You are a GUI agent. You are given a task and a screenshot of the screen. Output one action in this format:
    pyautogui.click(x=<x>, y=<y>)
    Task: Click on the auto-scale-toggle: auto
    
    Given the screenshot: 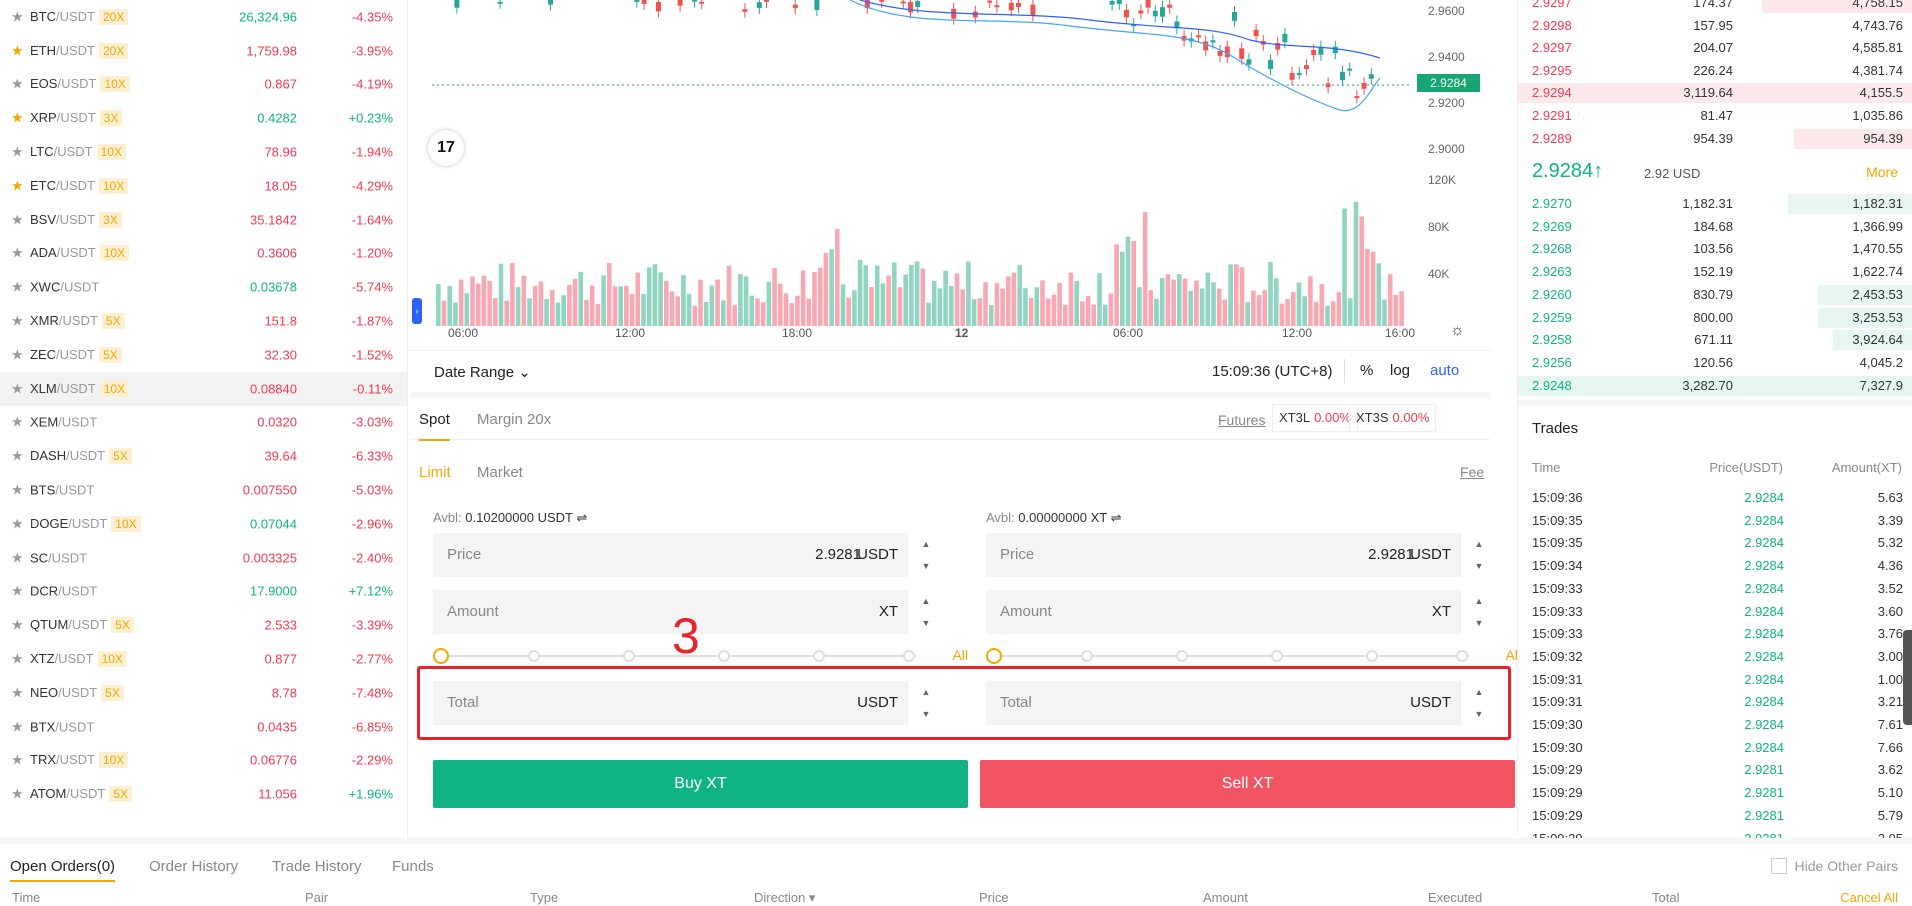 What is the action you would take?
    pyautogui.click(x=1445, y=370)
    